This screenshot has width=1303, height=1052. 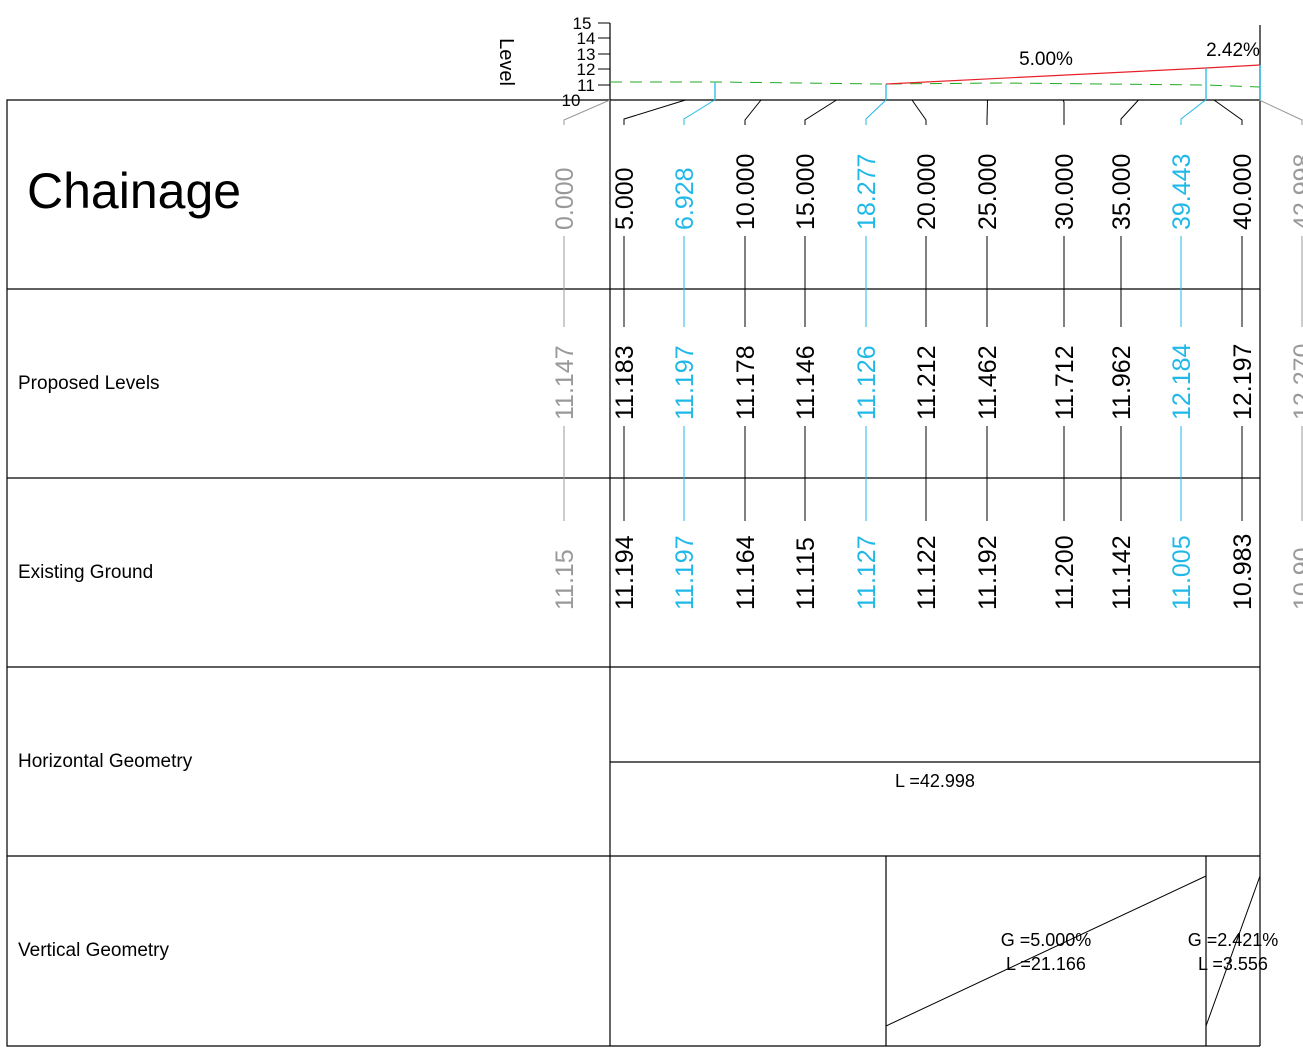 I want to click on station-column: 6.928 11.197 11.197, so click(x=693, y=354).